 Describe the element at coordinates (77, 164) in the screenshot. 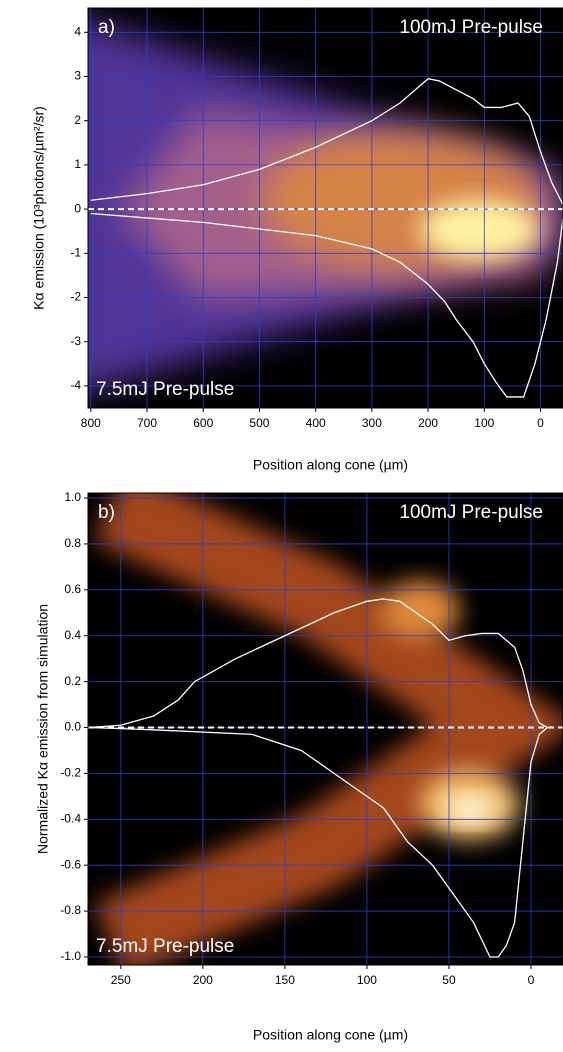

I see `y-tick-label: 1` at that location.